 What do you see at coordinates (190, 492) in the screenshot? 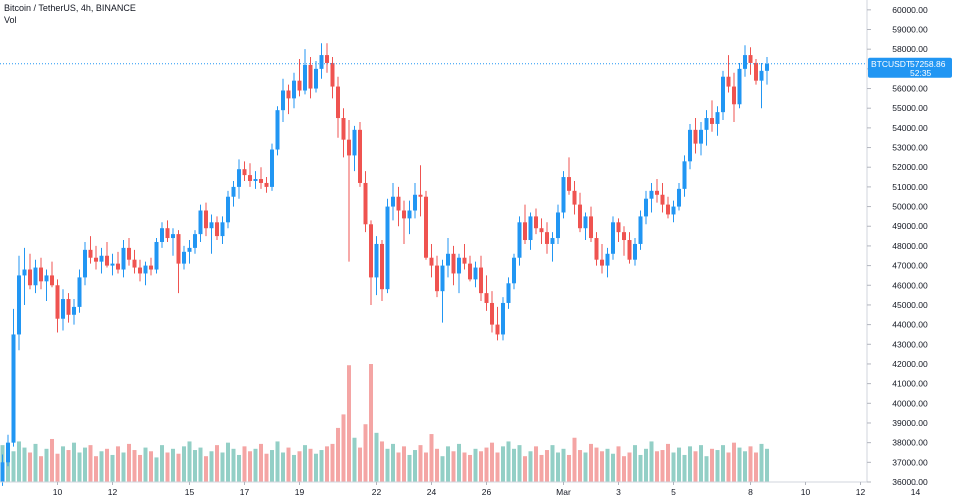
I see `time-tick-label: 15` at bounding box center [190, 492].